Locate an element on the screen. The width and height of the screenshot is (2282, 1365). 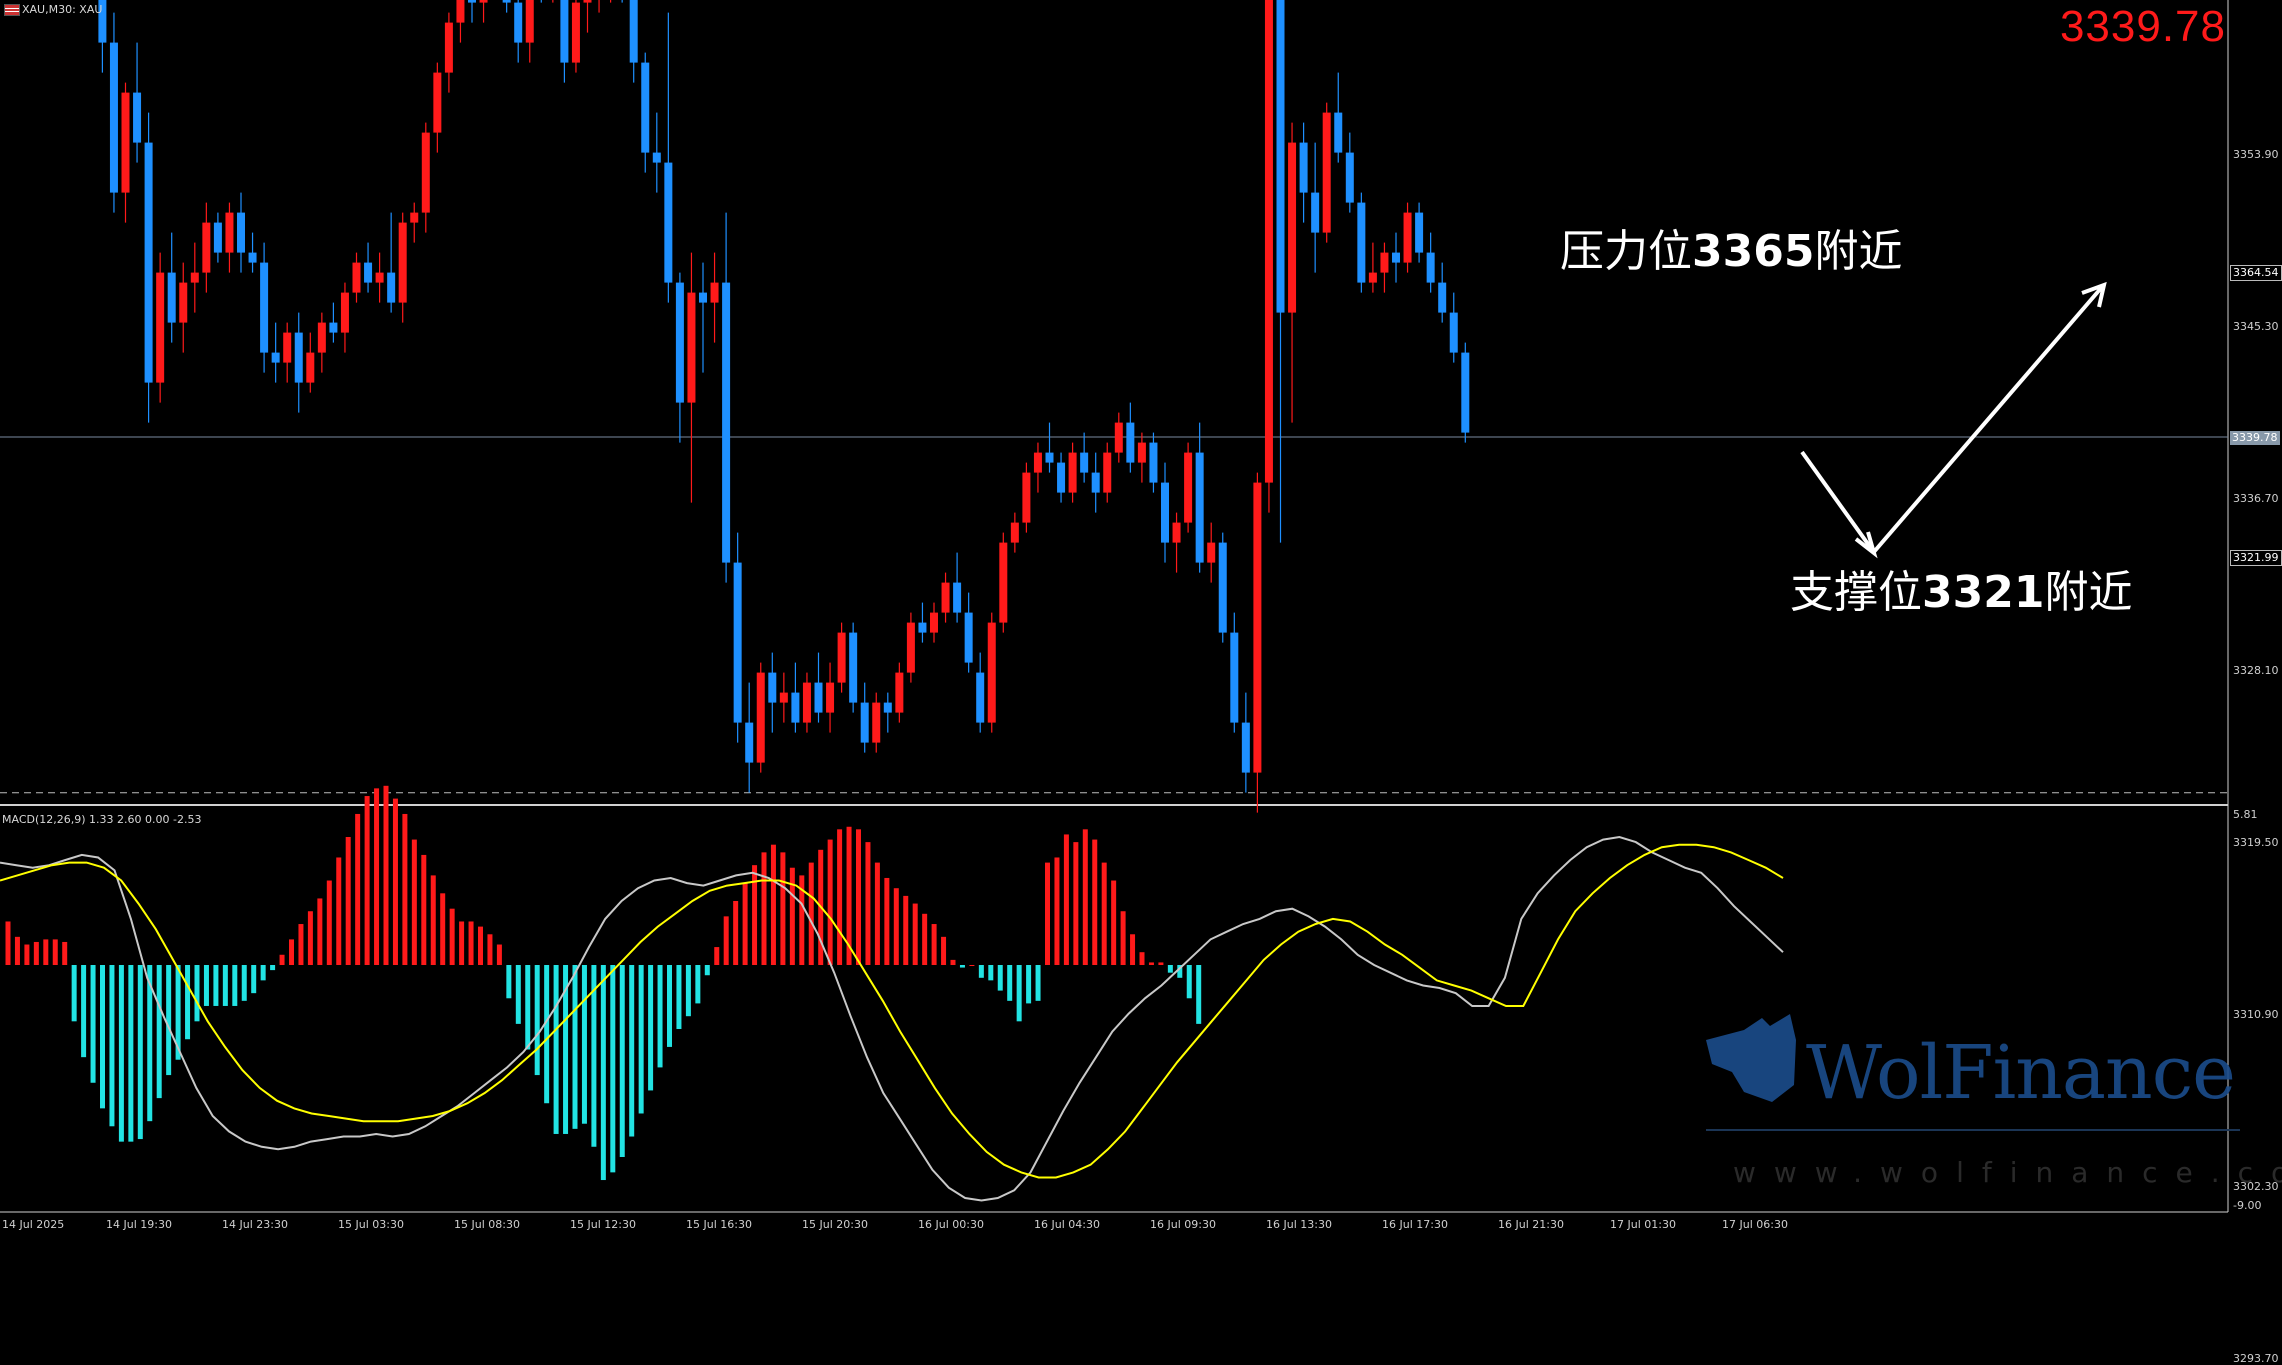
resistance-prefix: 压力位 is located at coordinates (1626, 251).